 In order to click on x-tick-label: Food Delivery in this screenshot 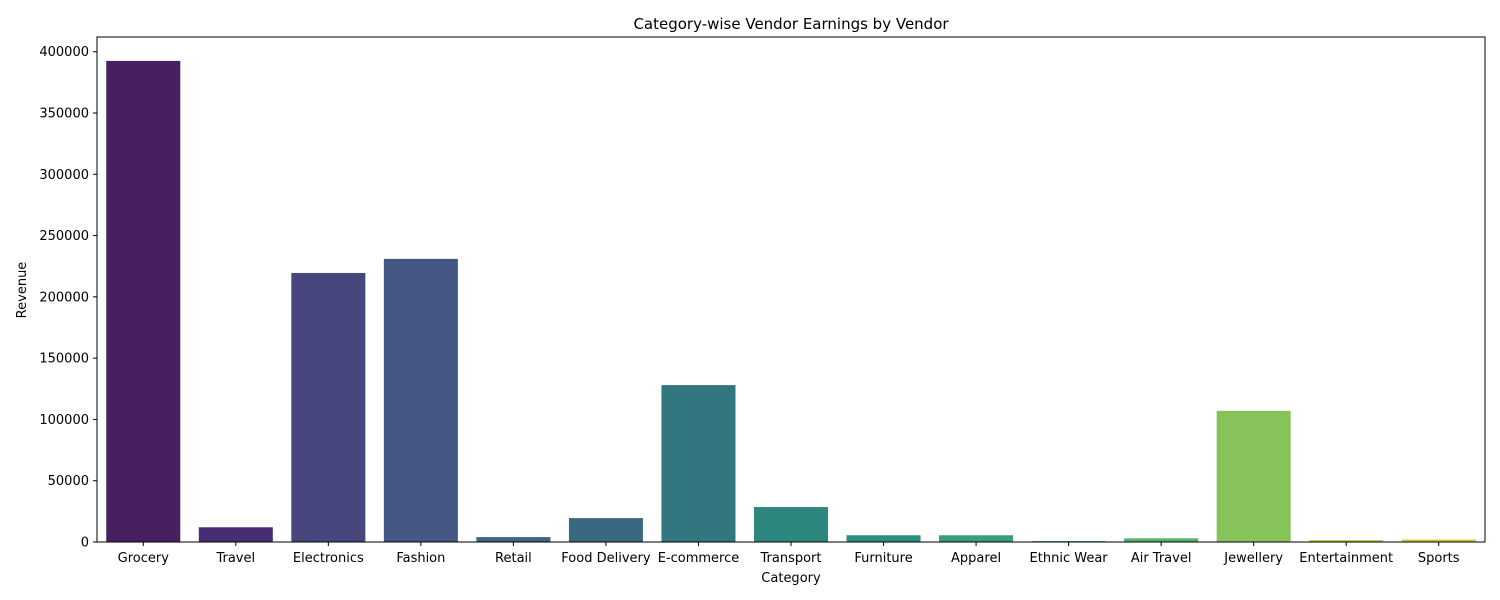, I will do `click(606, 558)`.